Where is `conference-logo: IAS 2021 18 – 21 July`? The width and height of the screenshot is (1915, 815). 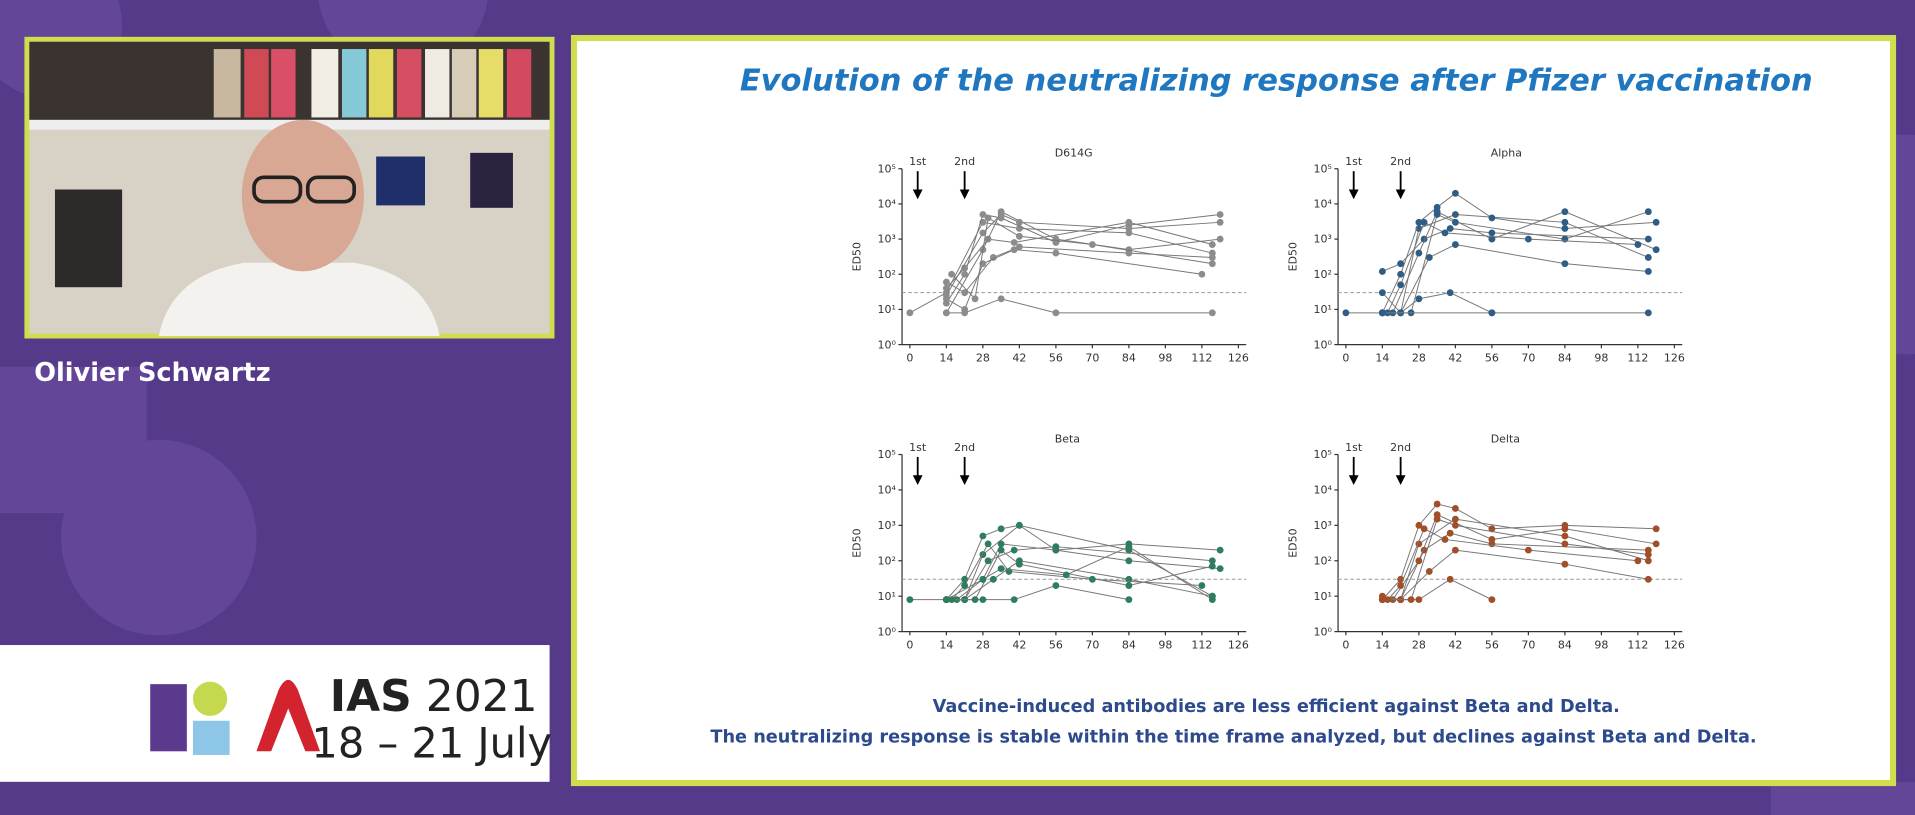 conference-logo: IAS 2021 18 – 21 July is located at coordinates (276, 713).